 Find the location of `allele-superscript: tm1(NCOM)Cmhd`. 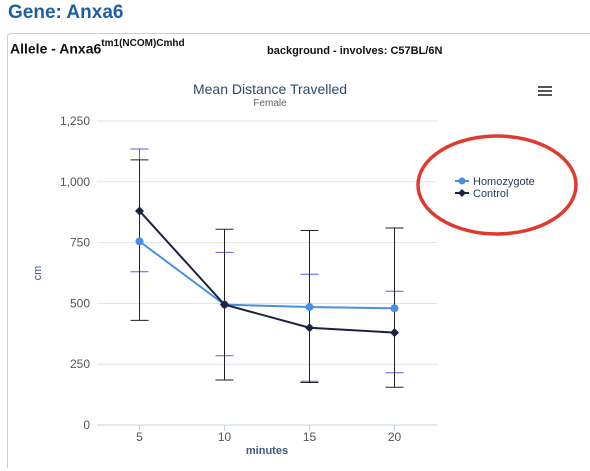

allele-superscript: tm1(NCOM)Cmhd is located at coordinates (143, 43).